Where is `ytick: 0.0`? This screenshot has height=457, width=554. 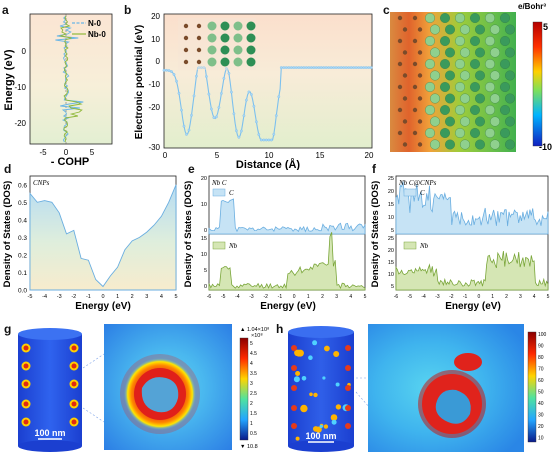
ytick: 0.0 is located at coordinates (22, 291).